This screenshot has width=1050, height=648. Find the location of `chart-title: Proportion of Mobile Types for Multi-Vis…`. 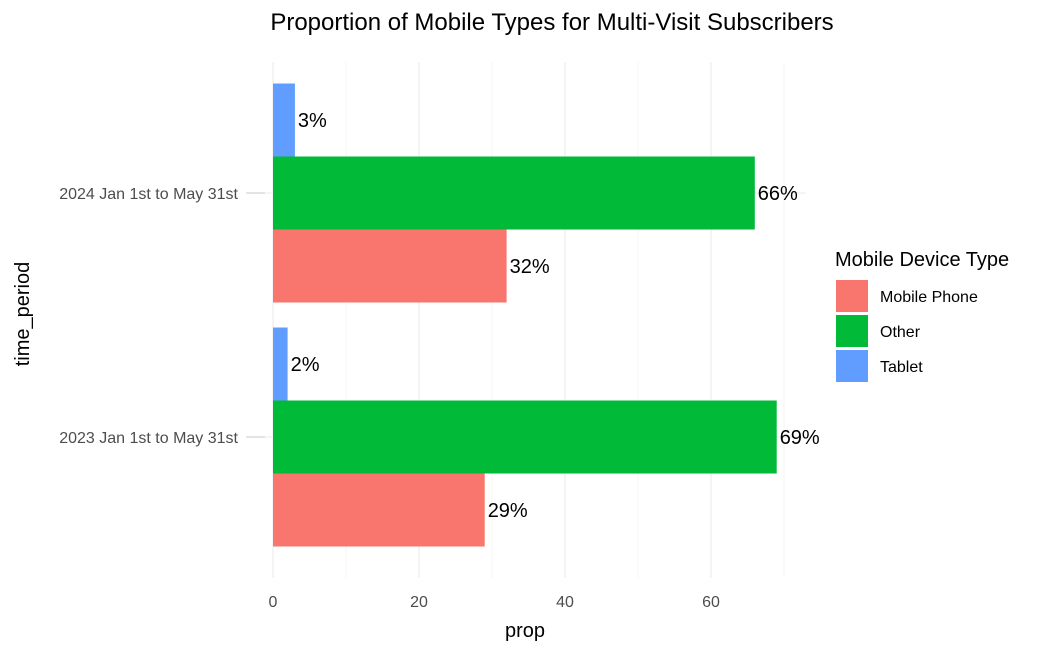

chart-title: Proportion of Mobile Types for Multi-Vis… is located at coordinates (551, 22).